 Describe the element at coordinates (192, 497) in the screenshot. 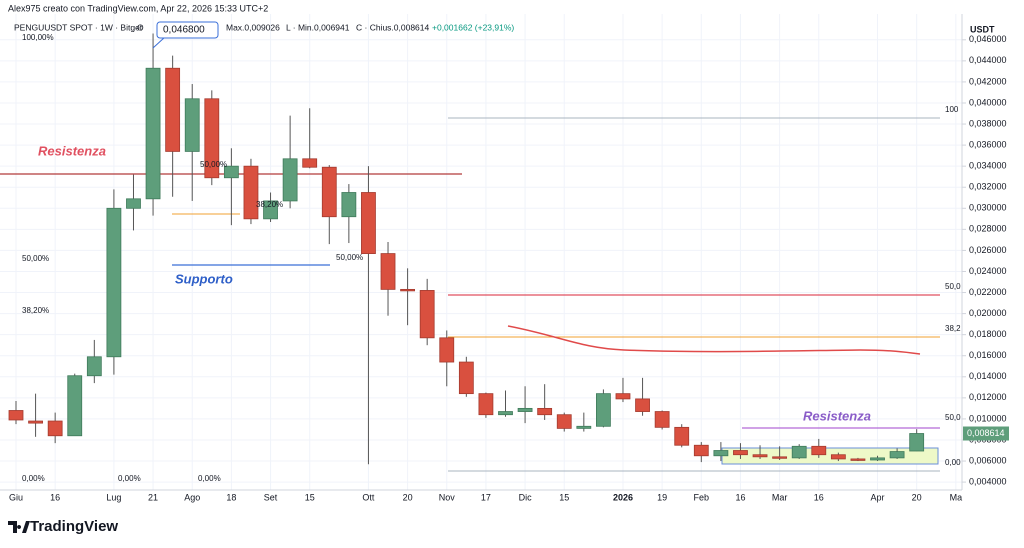

I see `x-tick-label: Ago` at that location.